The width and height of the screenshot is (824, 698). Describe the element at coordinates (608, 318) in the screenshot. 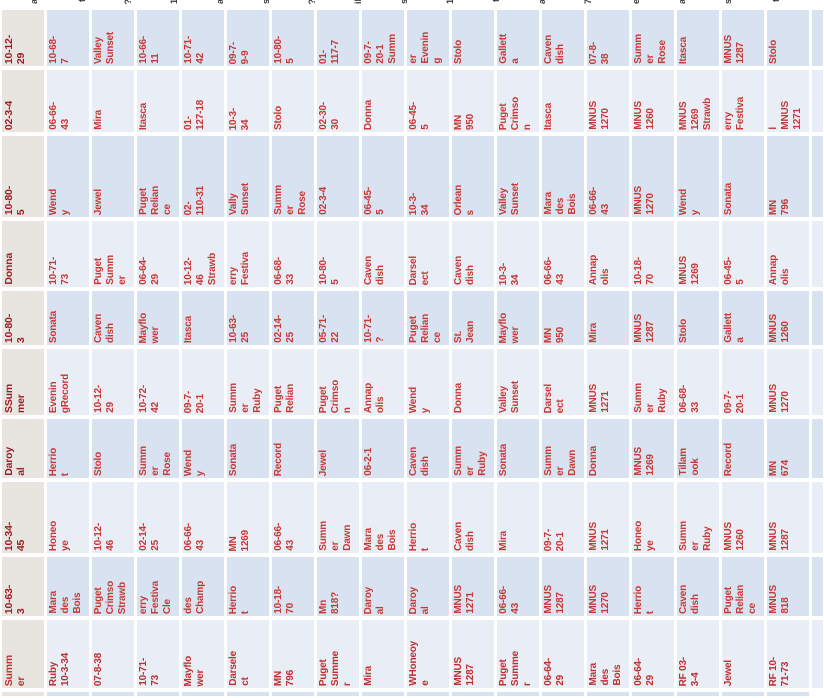

I see `table-cell: Mira` at that location.